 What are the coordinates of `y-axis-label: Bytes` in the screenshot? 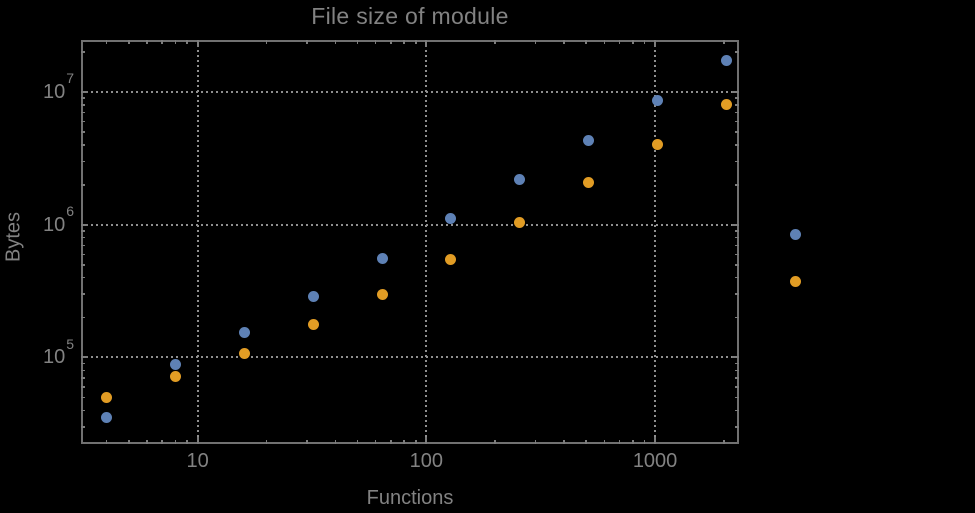 It's located at (13, 237).